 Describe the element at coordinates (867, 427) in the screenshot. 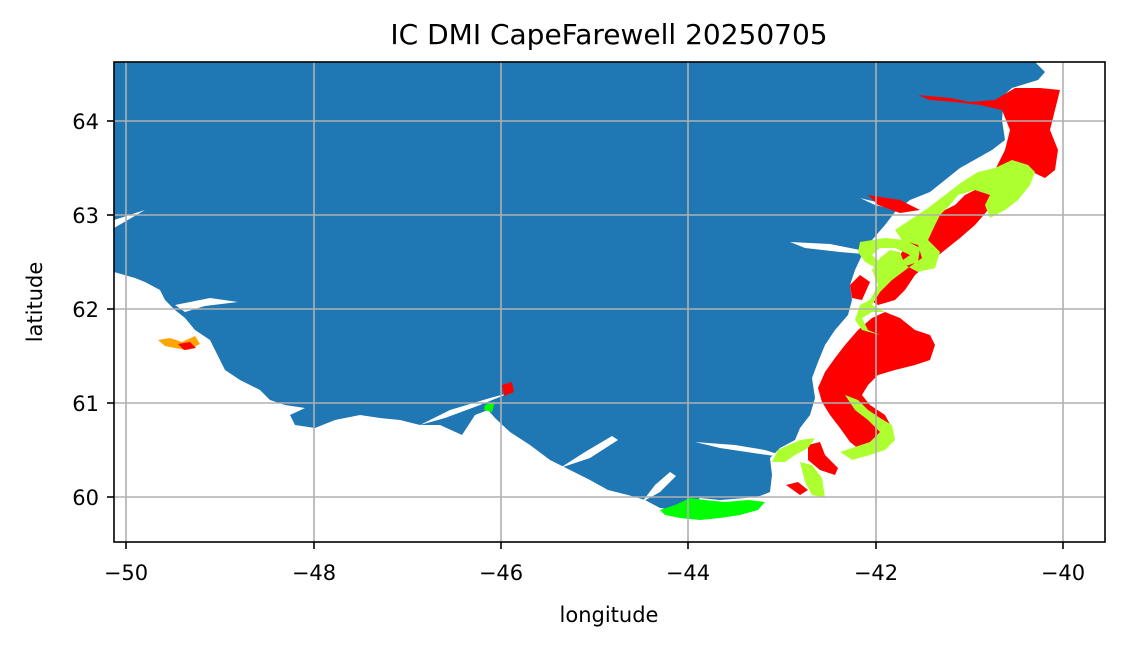

I see `ice-yellowgreen-middle` at that location.